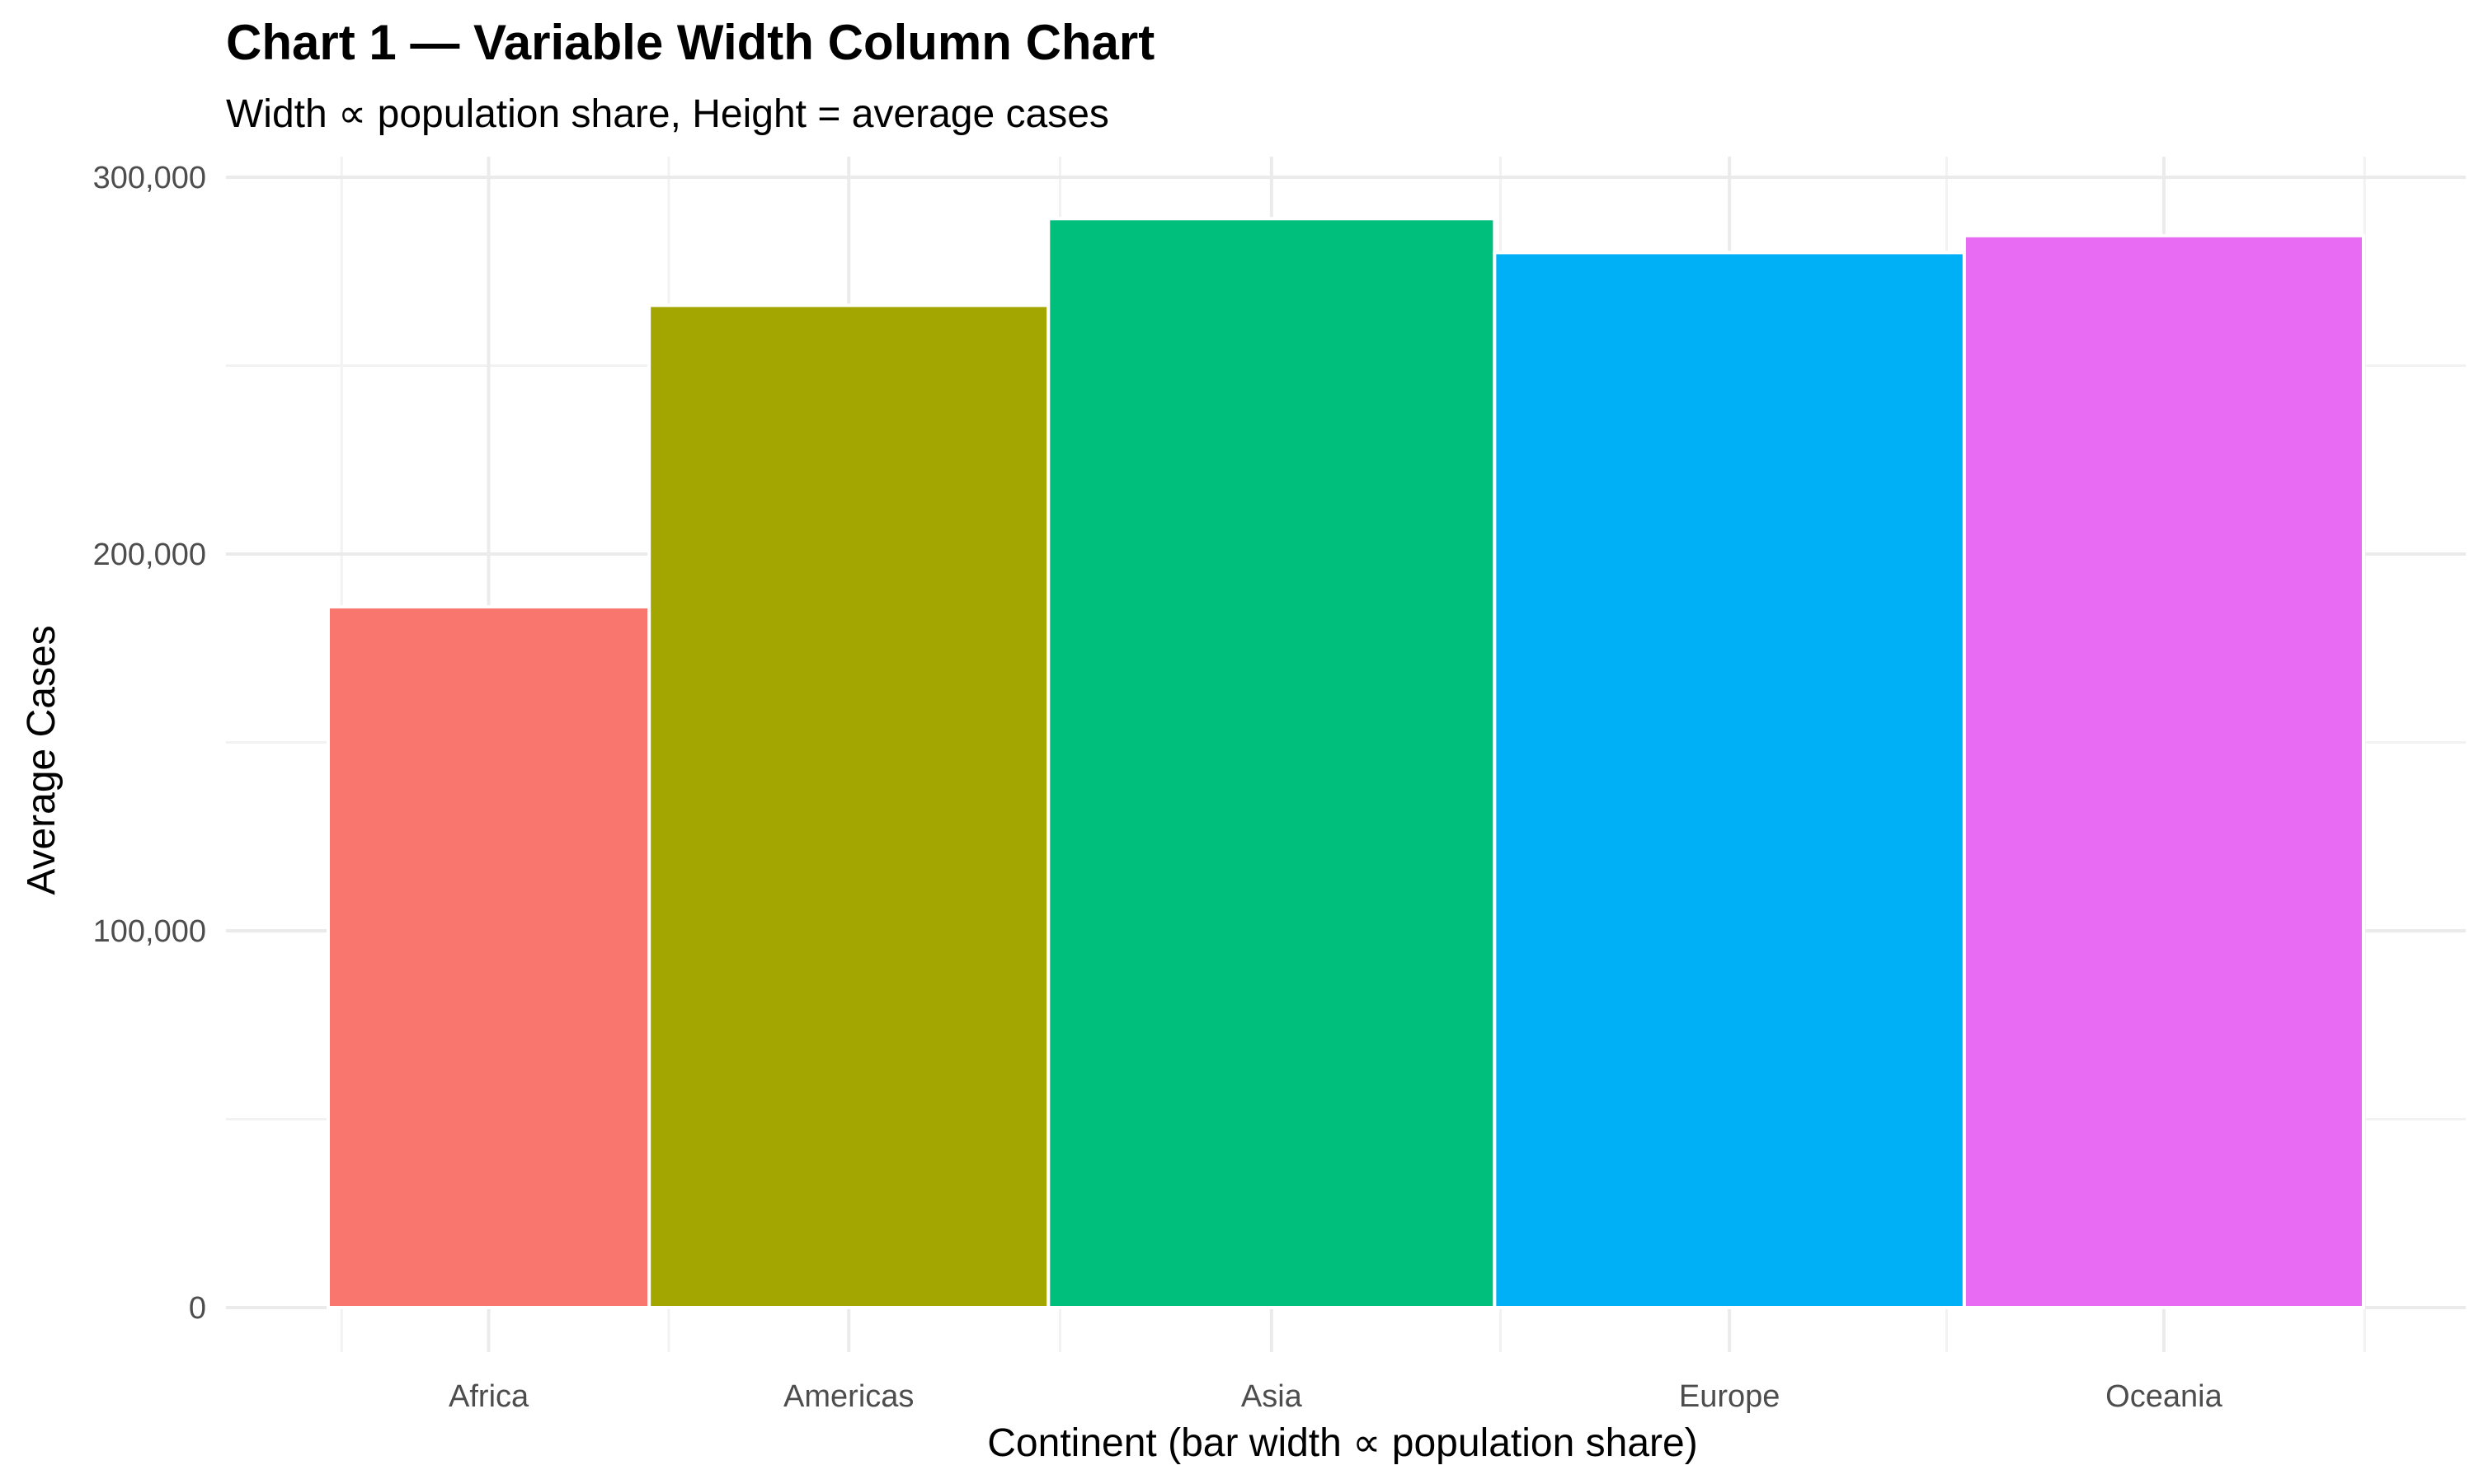 The height and width of the screenshot is (1484, 2474). What do you see at coordinates (1272, 763) in the screenshot?
I see `bar-asia` at bounding box center [1272, 763].